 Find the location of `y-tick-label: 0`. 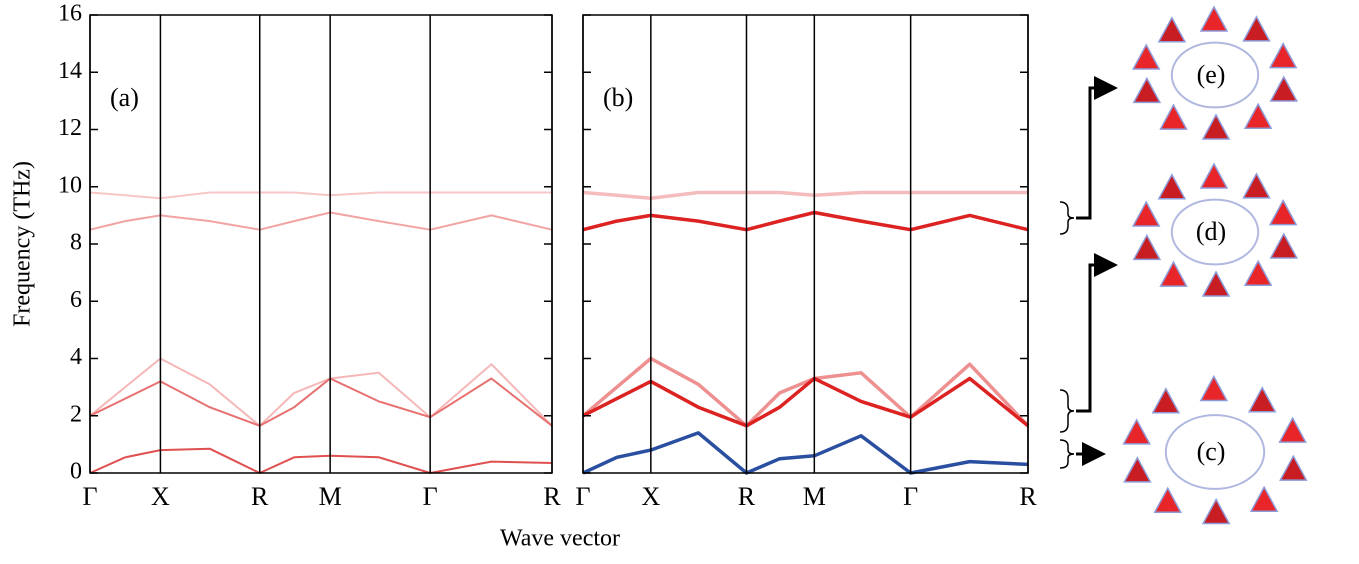

y-tick-label: 0 is located at coordinates (76, 472).